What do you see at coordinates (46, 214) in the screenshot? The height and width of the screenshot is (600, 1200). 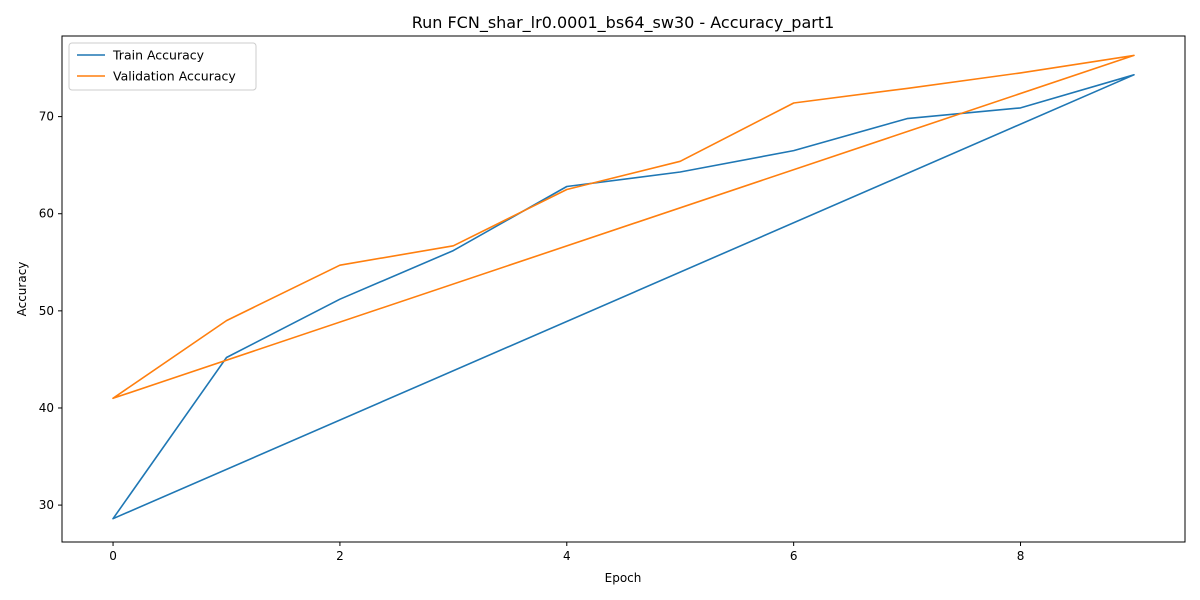 I see `y-tick-label: 60` at bounding box center [46, 214].